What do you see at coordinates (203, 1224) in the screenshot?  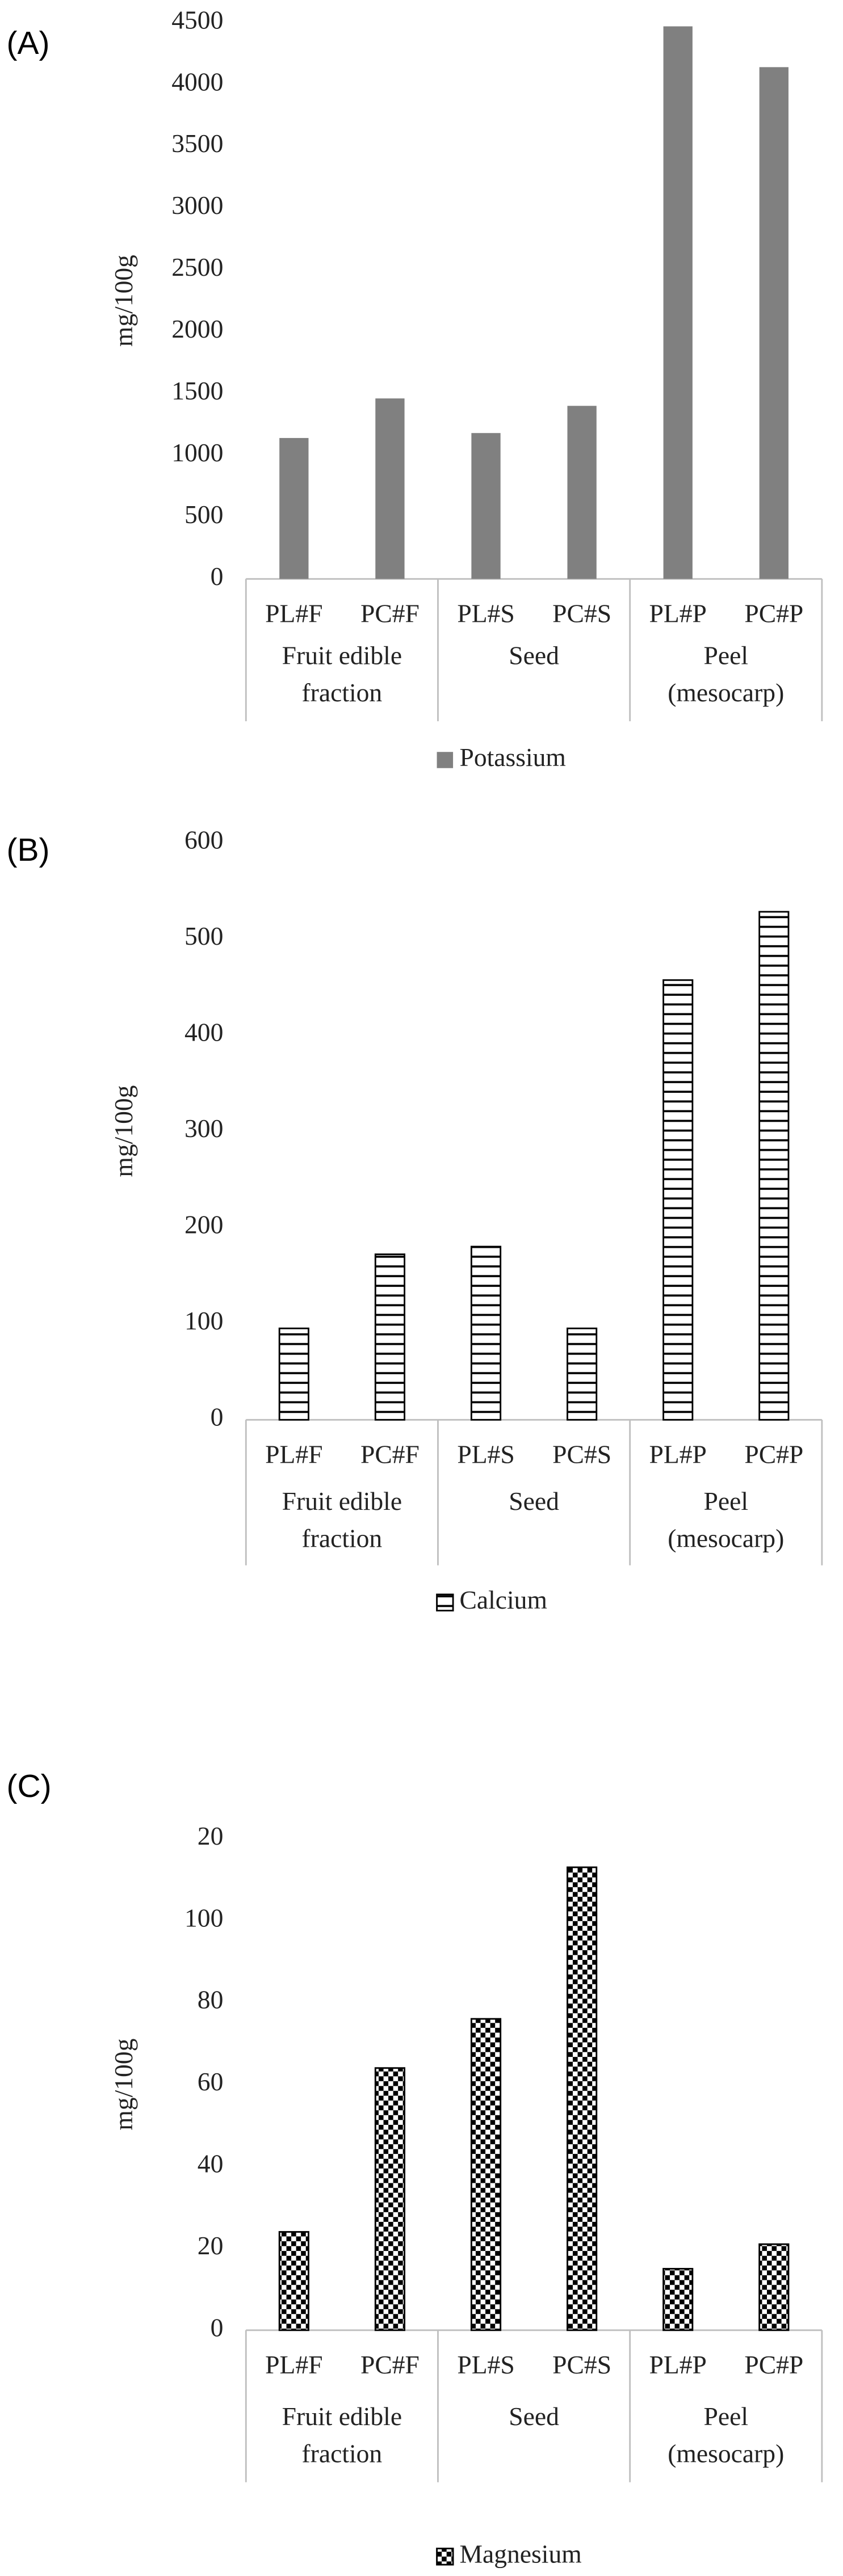 I see `y-tick-label: 200` at bounding box center [203, 1224].